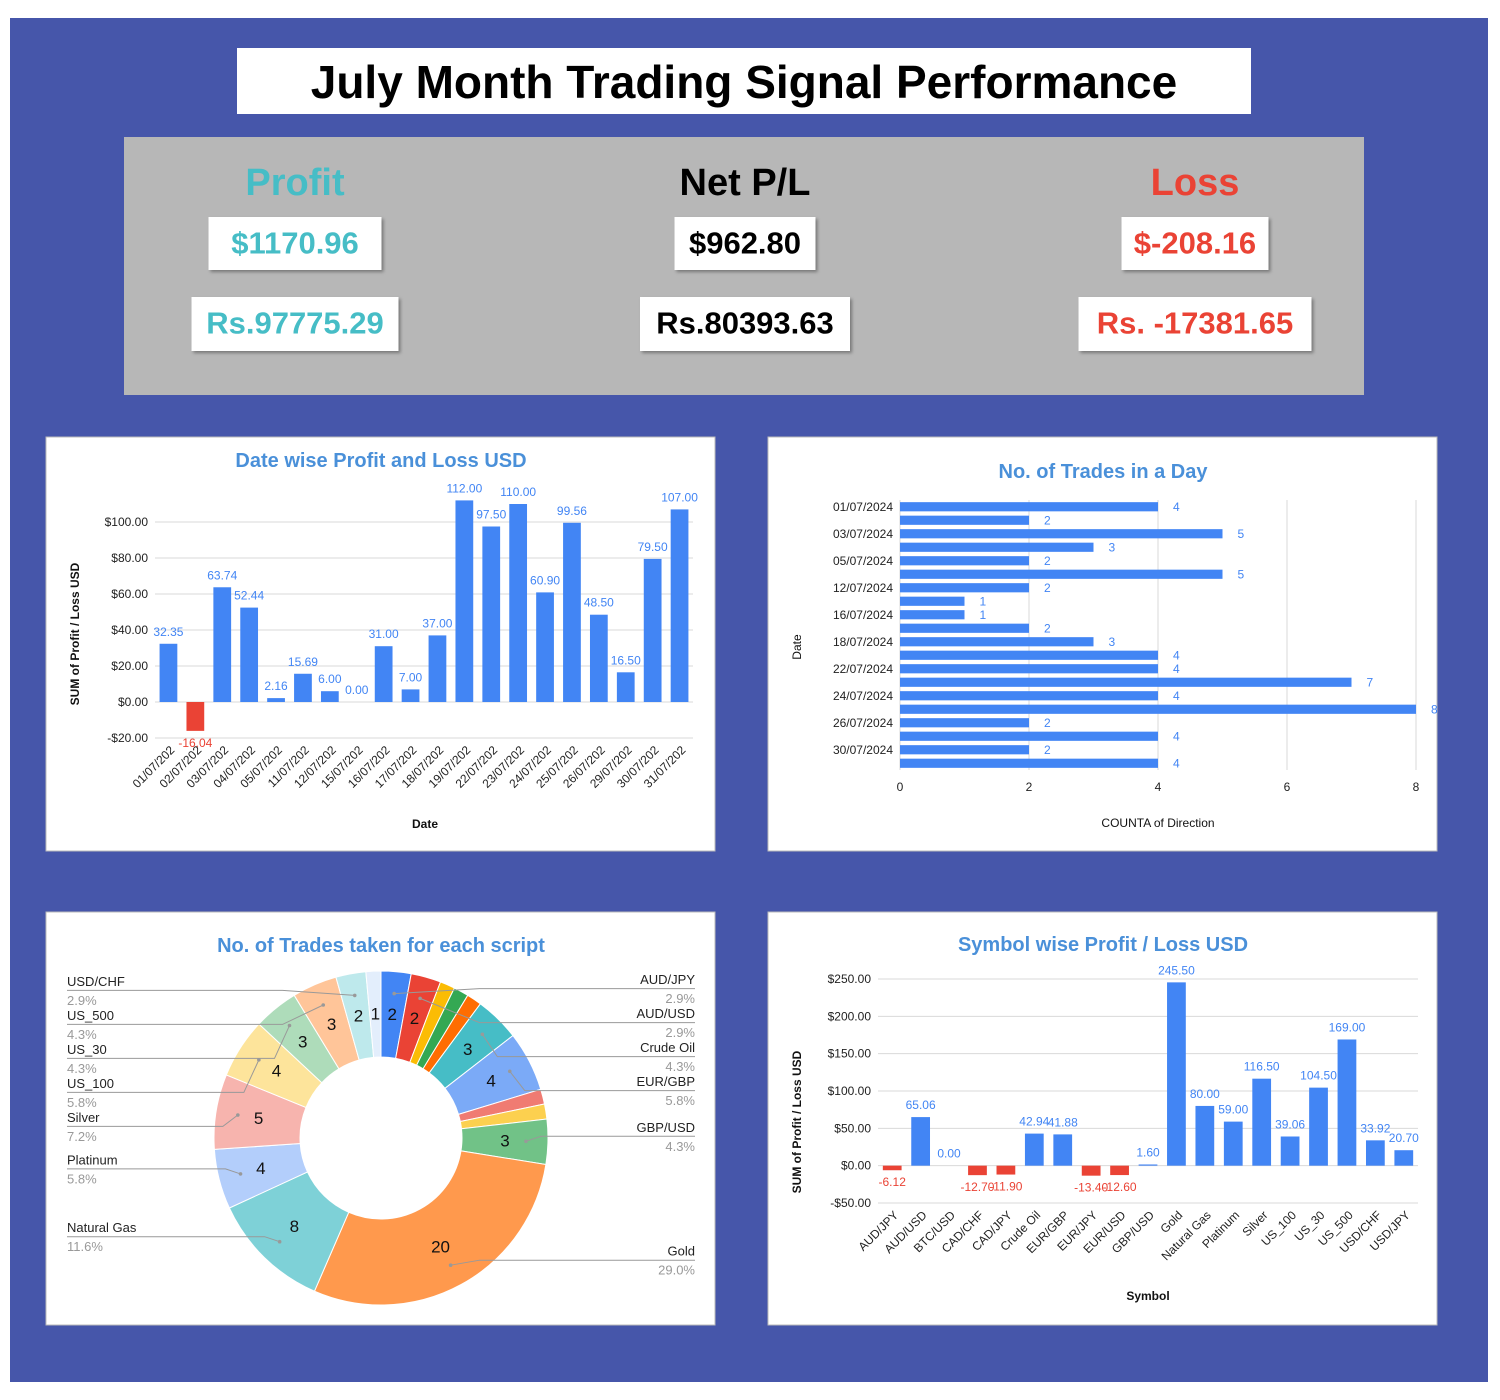  Describe the element at coordinates (1205, 1094) in the screenshot. I see `value-label: 80.00` at that location.